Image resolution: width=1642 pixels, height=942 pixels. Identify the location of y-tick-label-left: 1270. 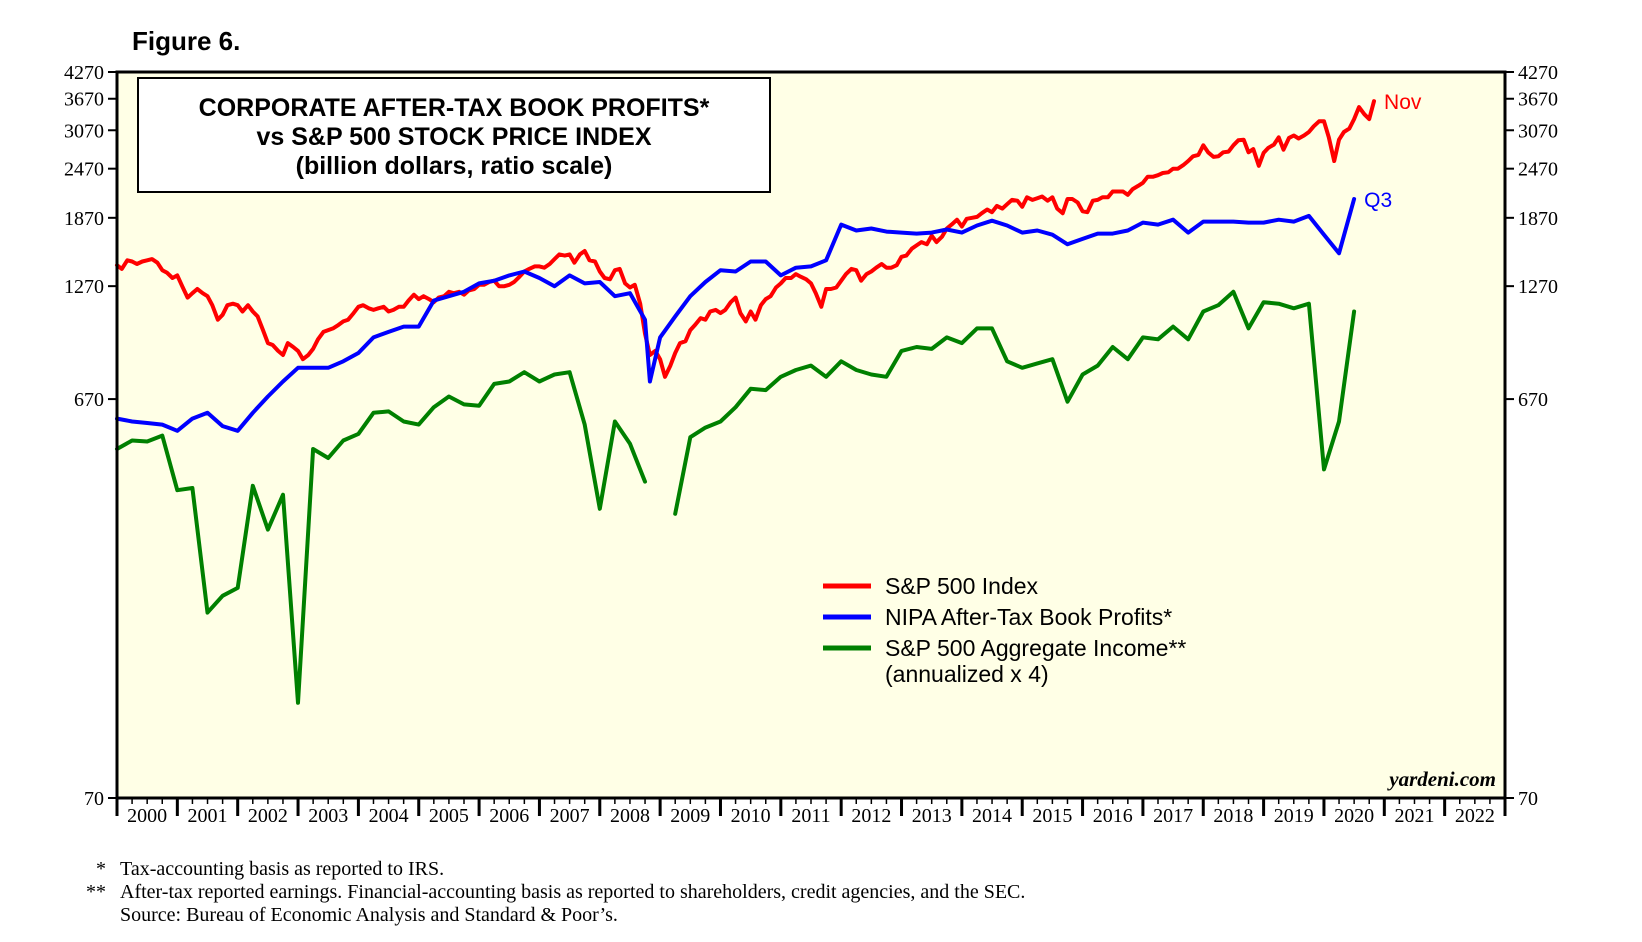
(84, 287).